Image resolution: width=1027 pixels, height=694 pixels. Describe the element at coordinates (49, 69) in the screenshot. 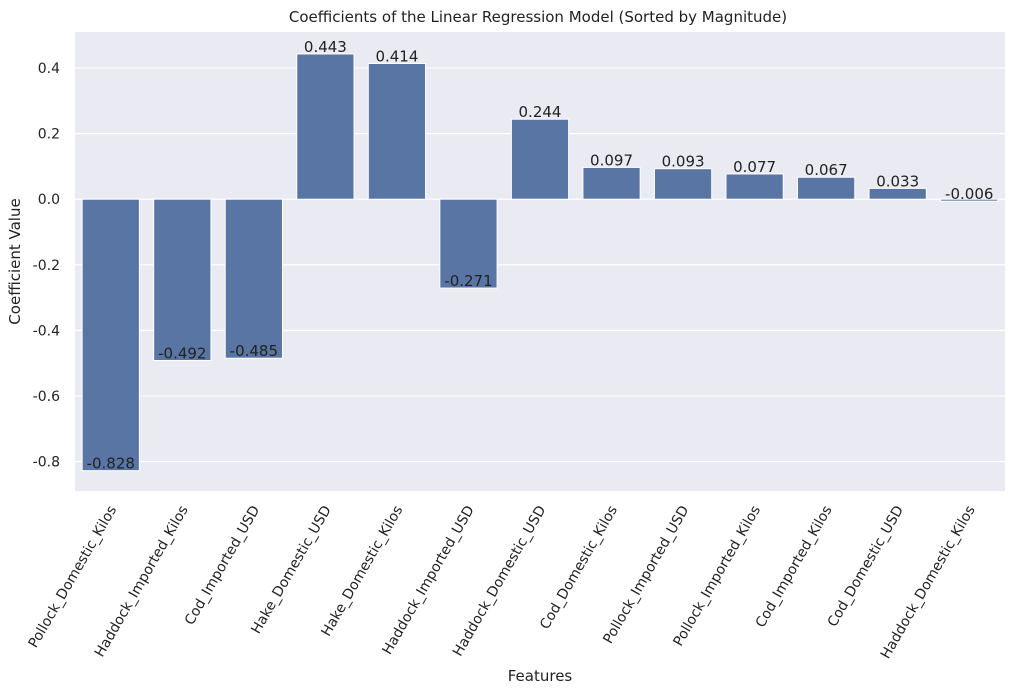

I see `y-tick-label: 0.4` at that location.